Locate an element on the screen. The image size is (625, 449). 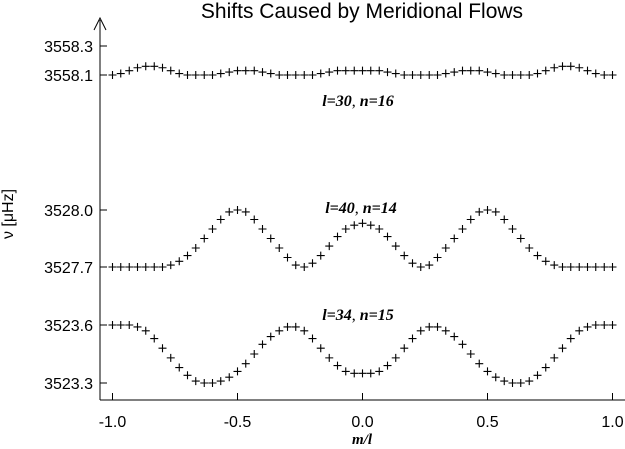
x-tick-label: 1.0 is located at coordinates (612, 422).